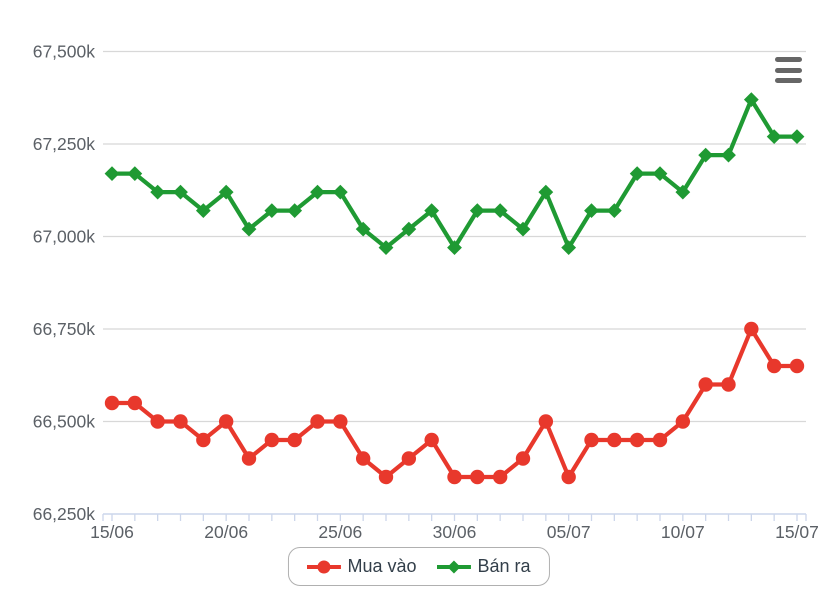 The width and height of the screenshot is (837, 612). What do you see at coordinates (418, 566) in the screenshot?
I see `legend: Mua vào Bán ra` at bounding box center [418, 566].